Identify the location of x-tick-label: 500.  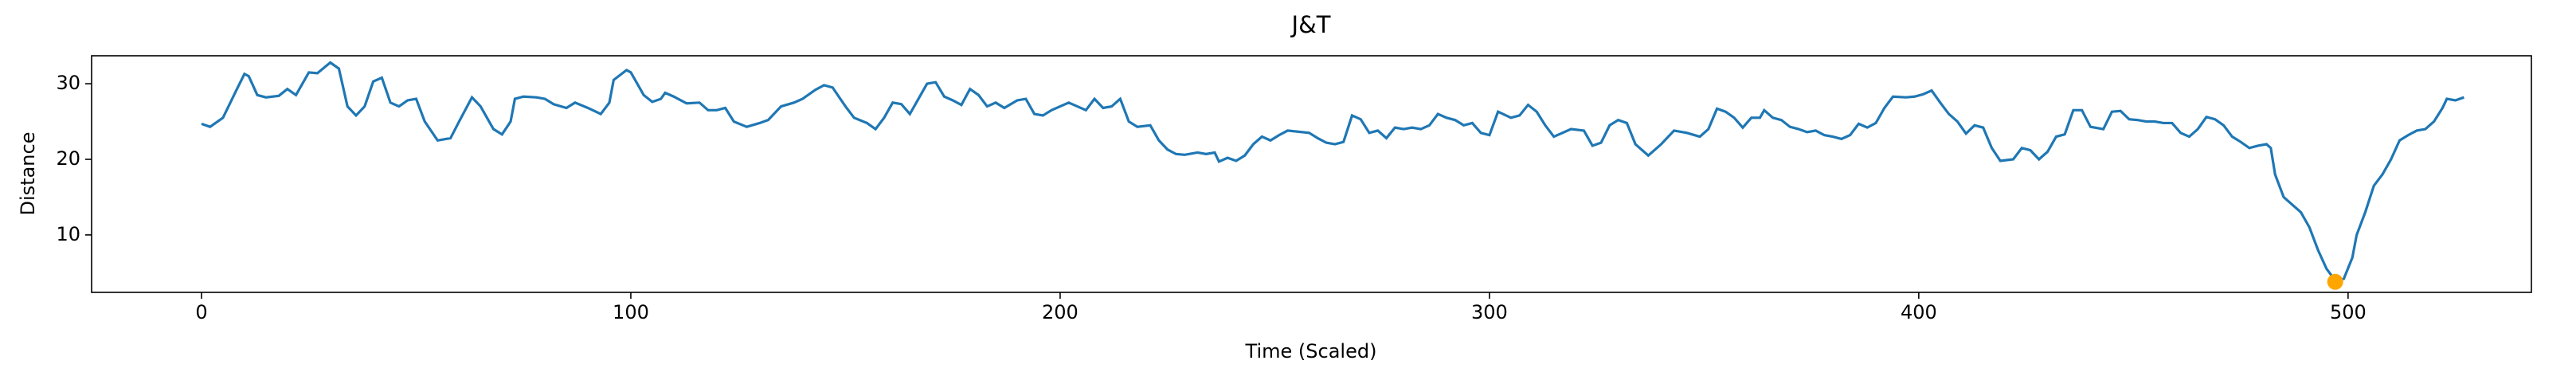
(2348, 312).